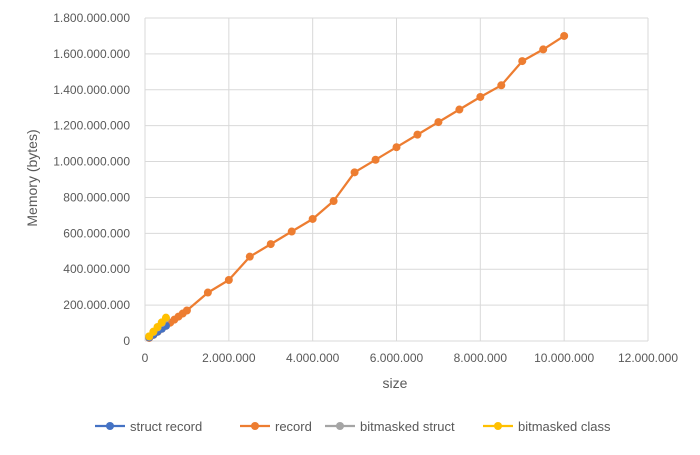 The width and height of the screenshot is (700, 455). Describe the element at coordinates (397, 358) in the screenshot. I see `x-tick-label: 6.000.000` at that location.